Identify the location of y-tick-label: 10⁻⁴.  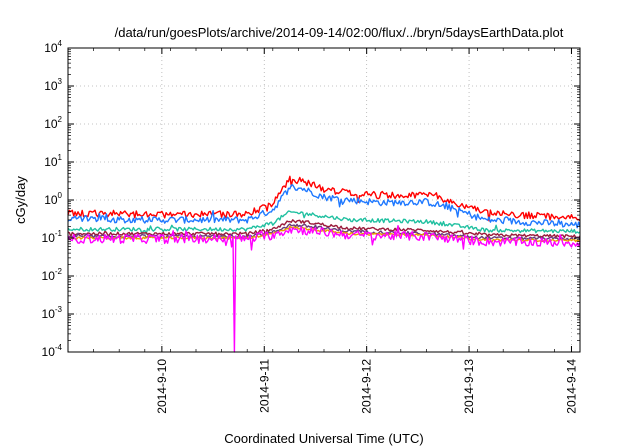
(52, 351).